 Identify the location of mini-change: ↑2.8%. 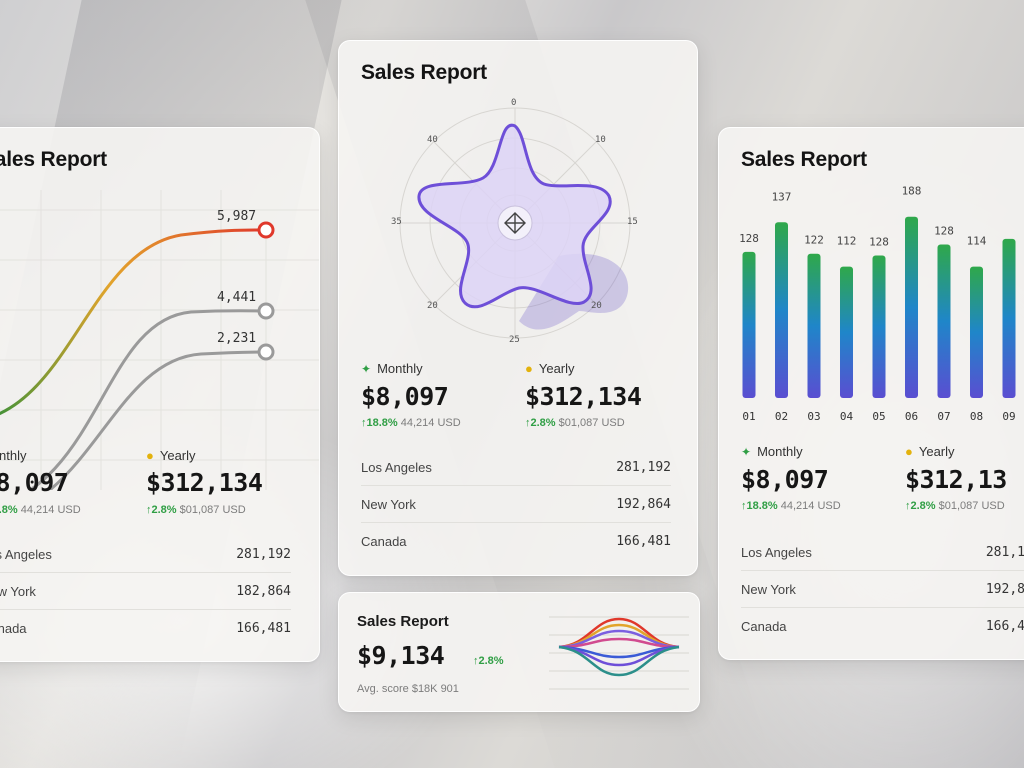
(488, 661).